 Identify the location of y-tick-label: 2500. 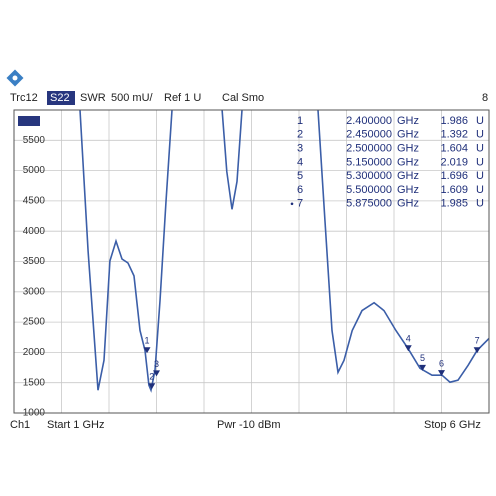
(34, 322).